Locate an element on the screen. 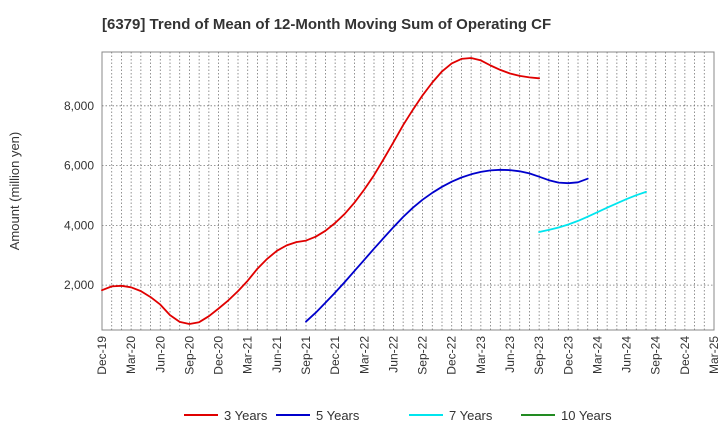 This screenshot has height=440, width=720. x-tick-label: Dec-21 is located at coordinates (335, 355).